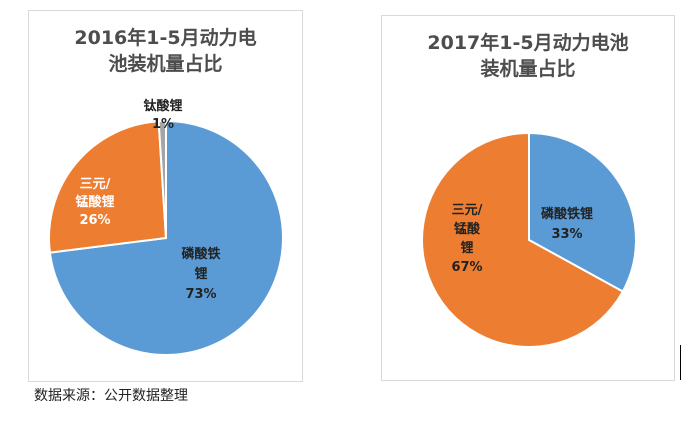 The height and width of the screenshot is (431, 700). Describe the element at coordinates (111, 396) in the screenshot. I see `source-note: 数据来源：公开数据整理` at that location.